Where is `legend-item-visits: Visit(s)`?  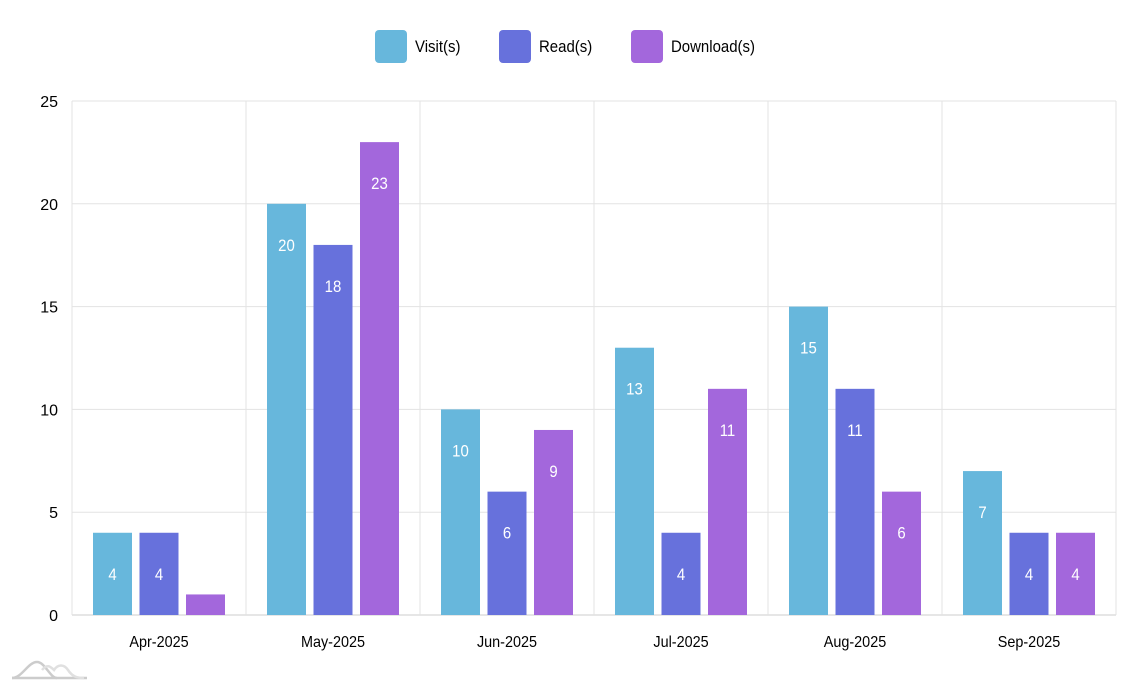 legend-item-visits: Visit(s) is located at coordinates (421, 46).